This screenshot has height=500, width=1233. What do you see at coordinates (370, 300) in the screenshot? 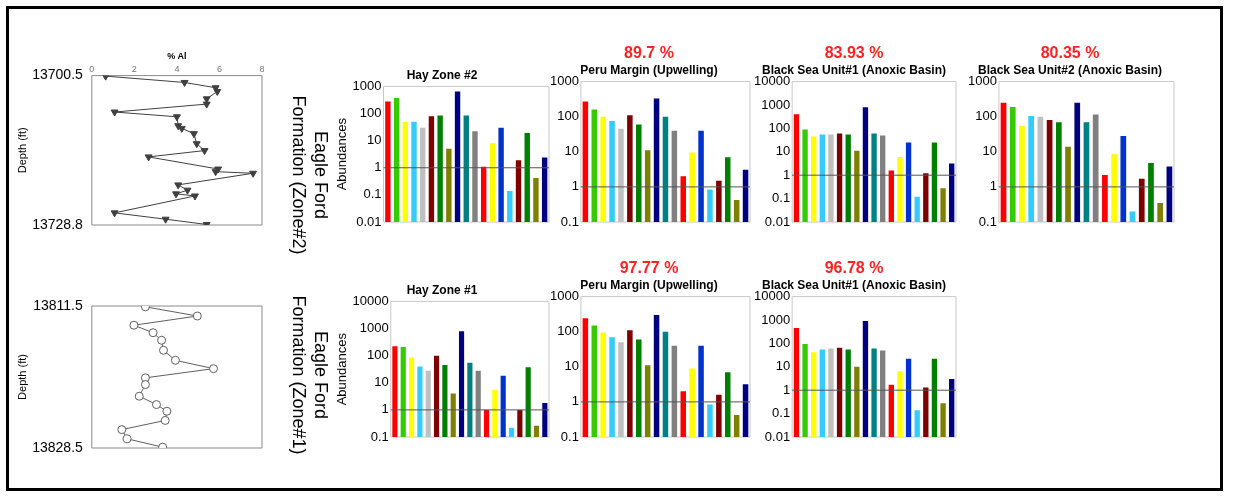
I see `y-tick-label: 10000` at bounding box center [370, 300].